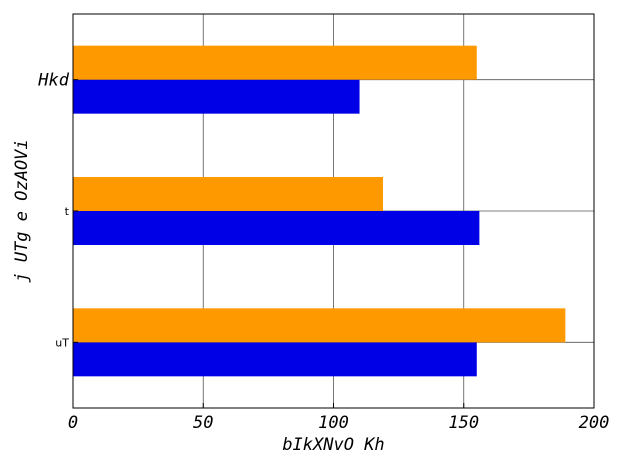 This screenshot has height=468, width=624. Describe the element at coordinates (62, 342) in the screenshot. I see `y-tick-label: uT` at that location.